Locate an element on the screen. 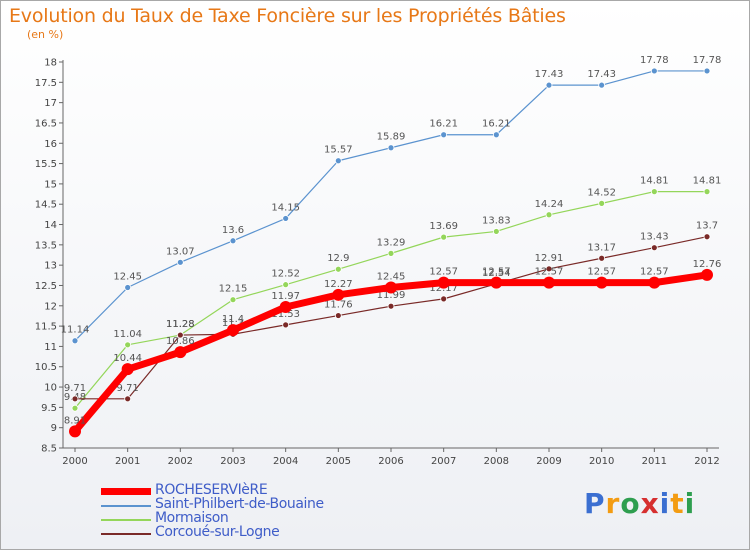 The height and width of the screenshot is (550, 750). data-label: 12.54 is located at coordinates (496, 273).